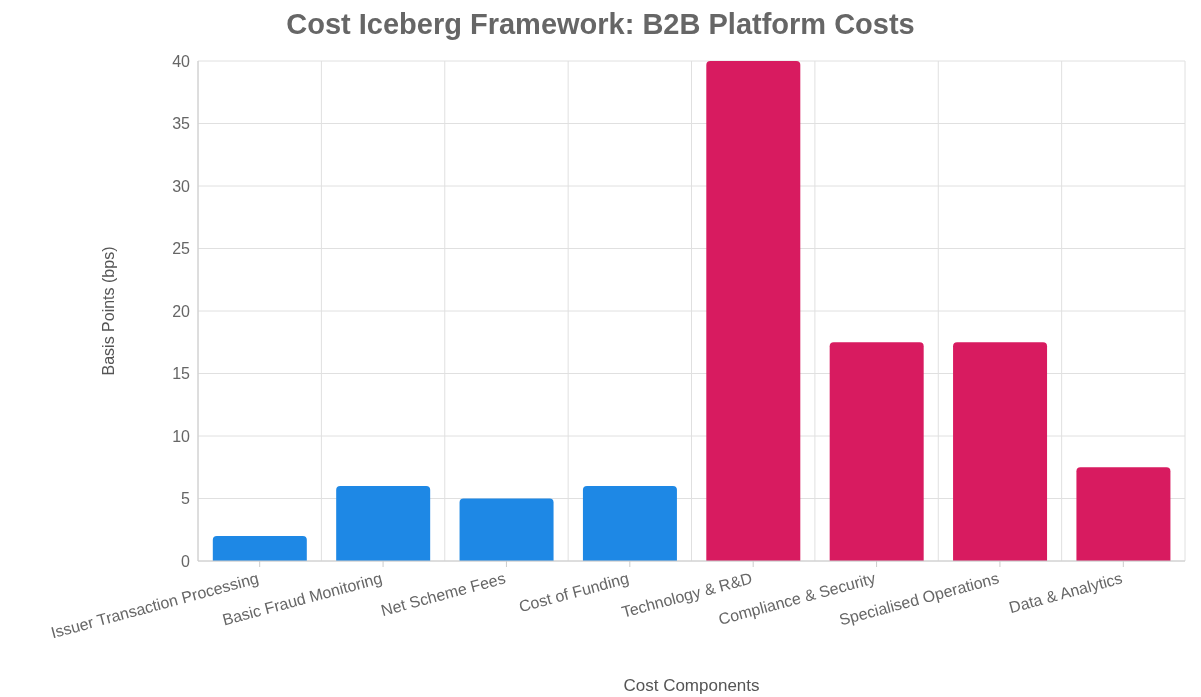 The width and height of the screenshot is (1201, 697). What do you see at coordinates (181, 374) in the screenshot?
I see `y-tick-label: 15` at bounding box center [181, 374].